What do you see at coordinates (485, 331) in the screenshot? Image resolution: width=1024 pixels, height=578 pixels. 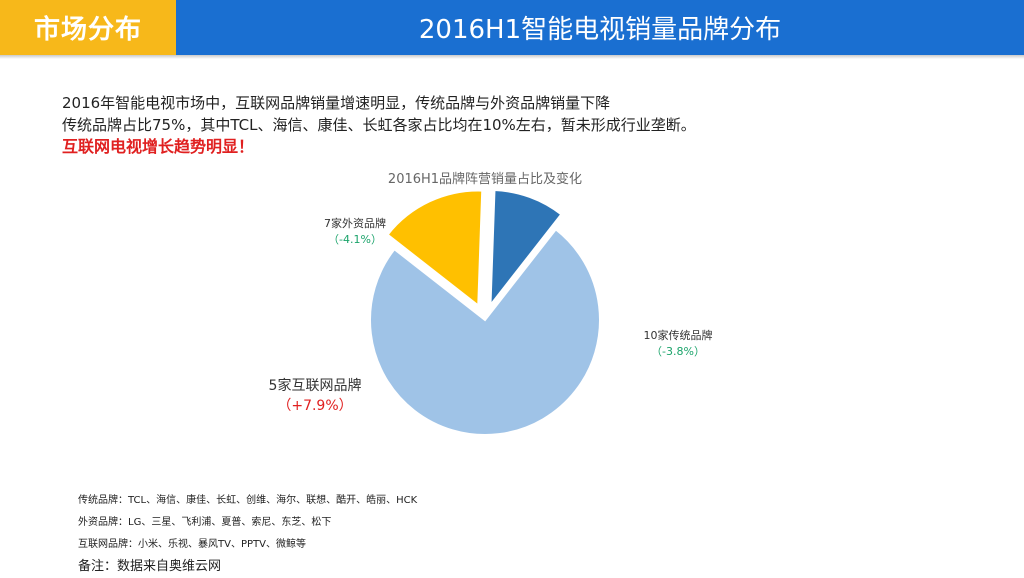 I see `pie-slice-traditional` at bounding box center [485, 331].